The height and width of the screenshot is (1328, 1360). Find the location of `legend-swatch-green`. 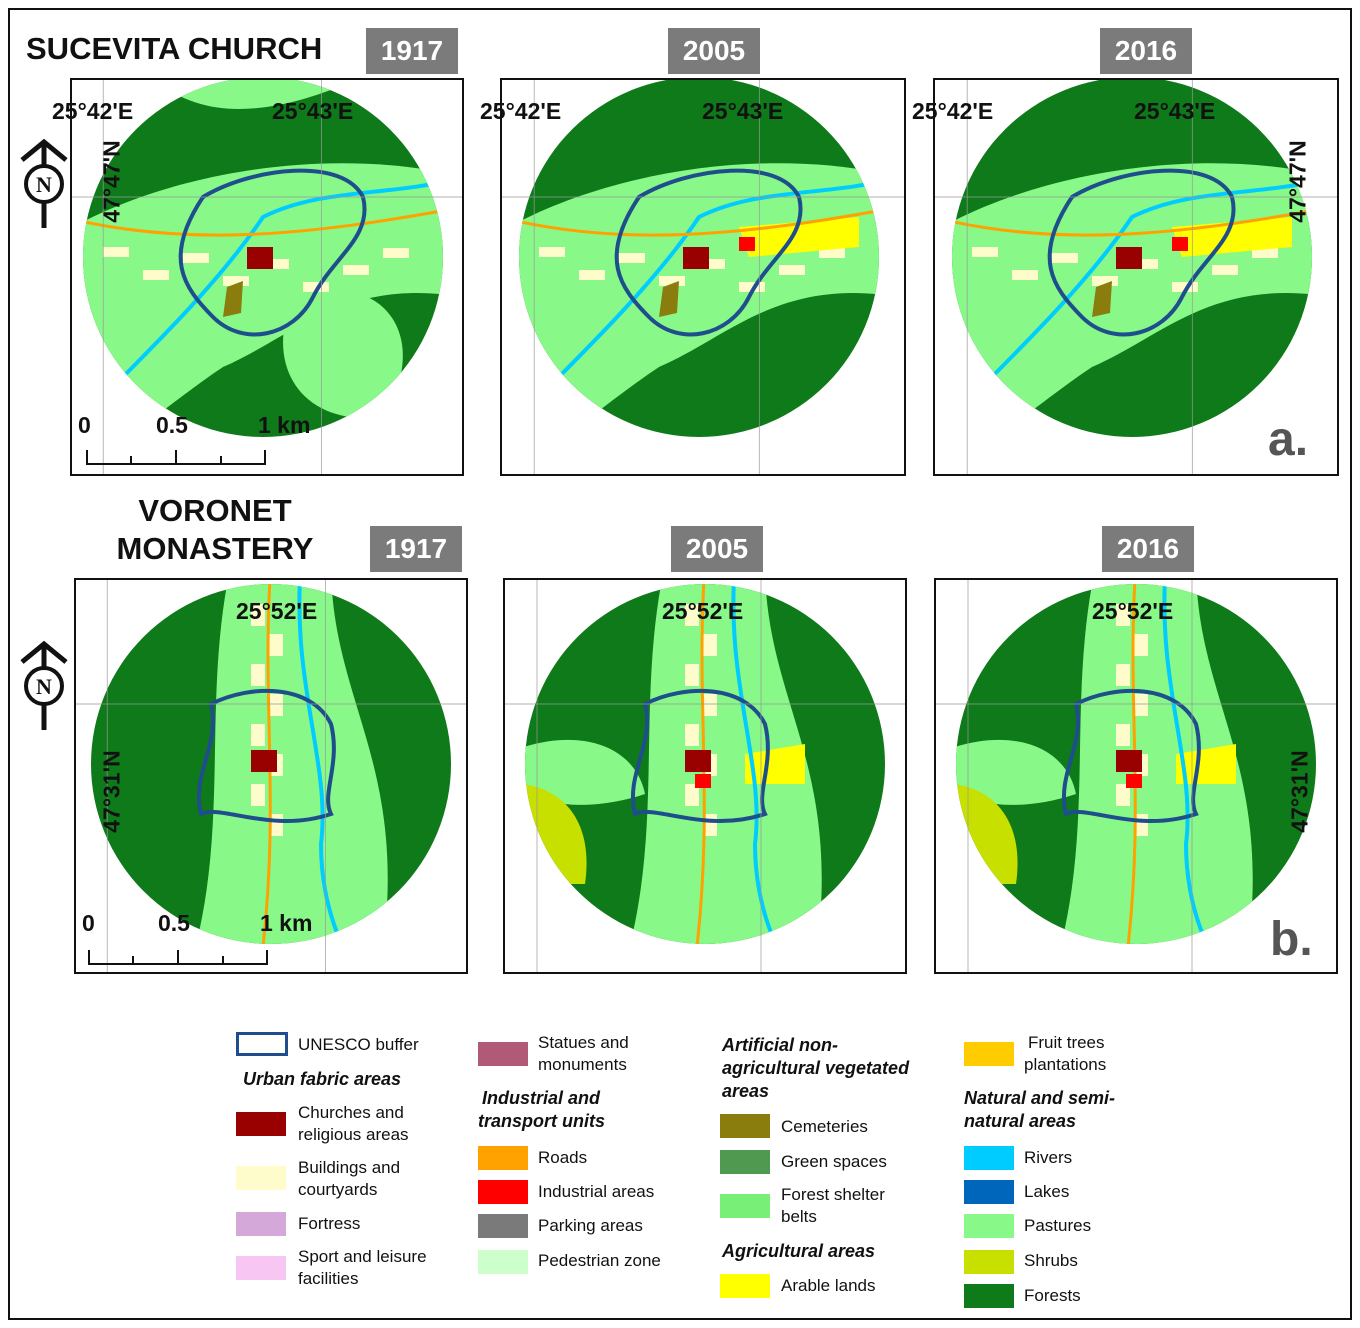

legend-swatch-green is located at coordinates (745, 1162).